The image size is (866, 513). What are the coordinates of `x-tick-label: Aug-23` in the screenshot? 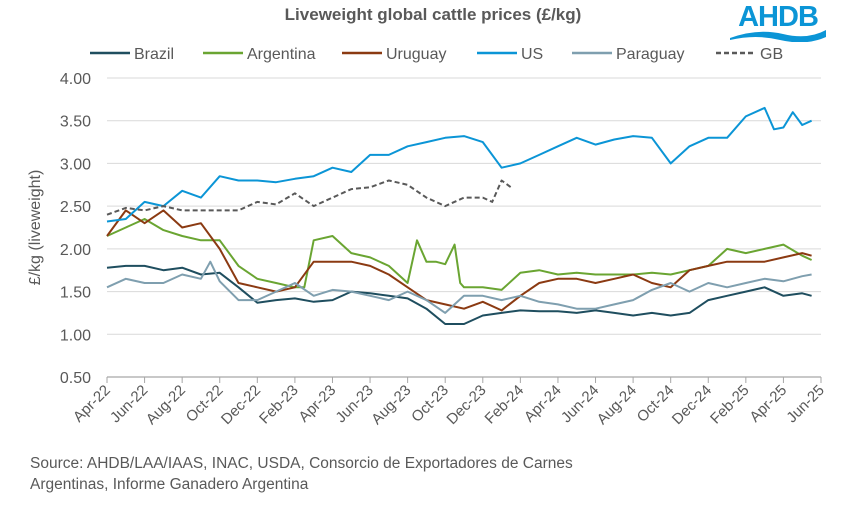 It's located at (391, 405).